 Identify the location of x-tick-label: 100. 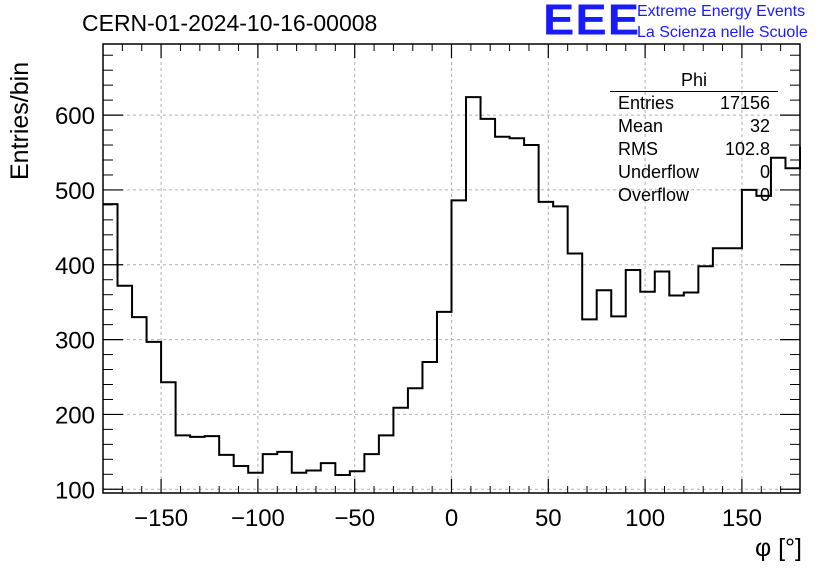
(645, 518).